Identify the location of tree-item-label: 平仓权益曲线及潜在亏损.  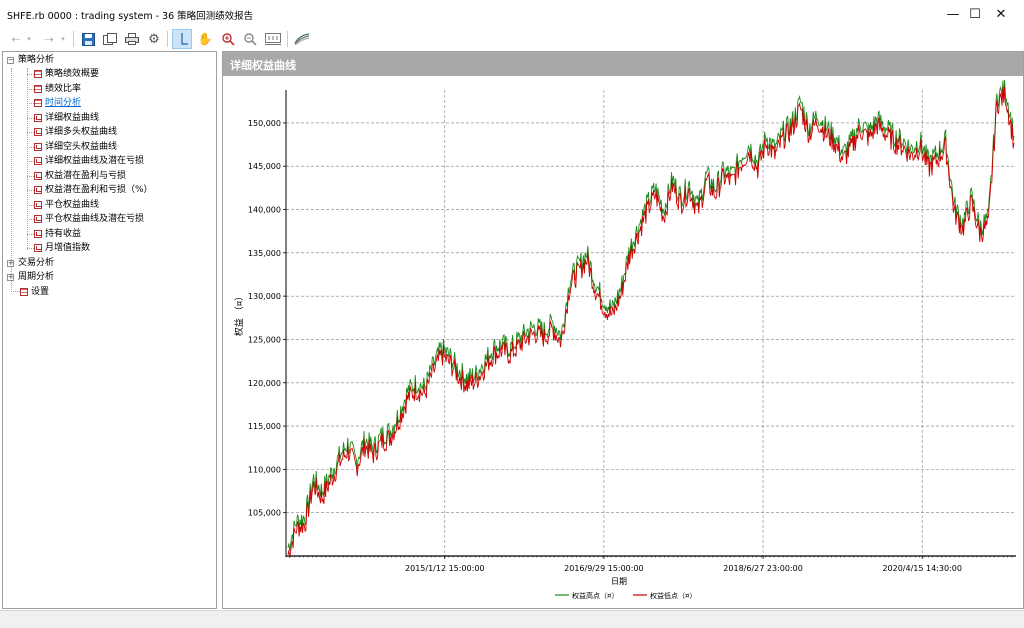
(95, 219).